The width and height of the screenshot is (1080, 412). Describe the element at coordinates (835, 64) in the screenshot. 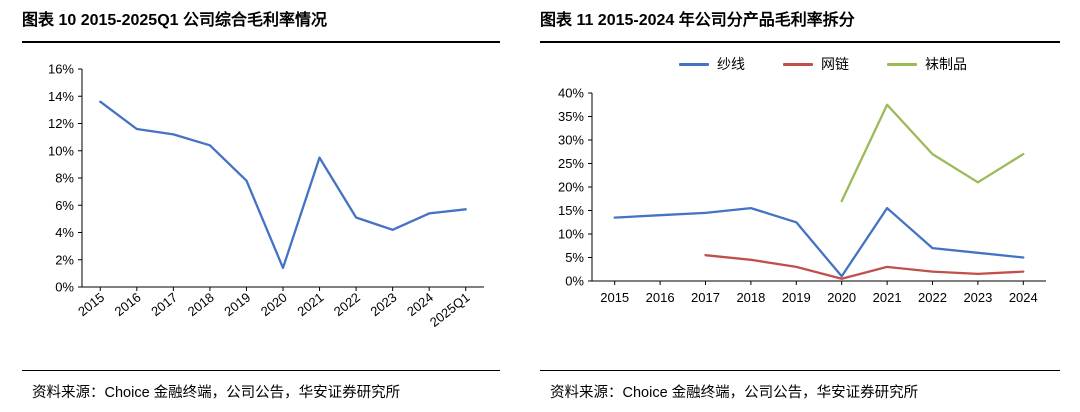

I see `legend-label: 网链` at that location.